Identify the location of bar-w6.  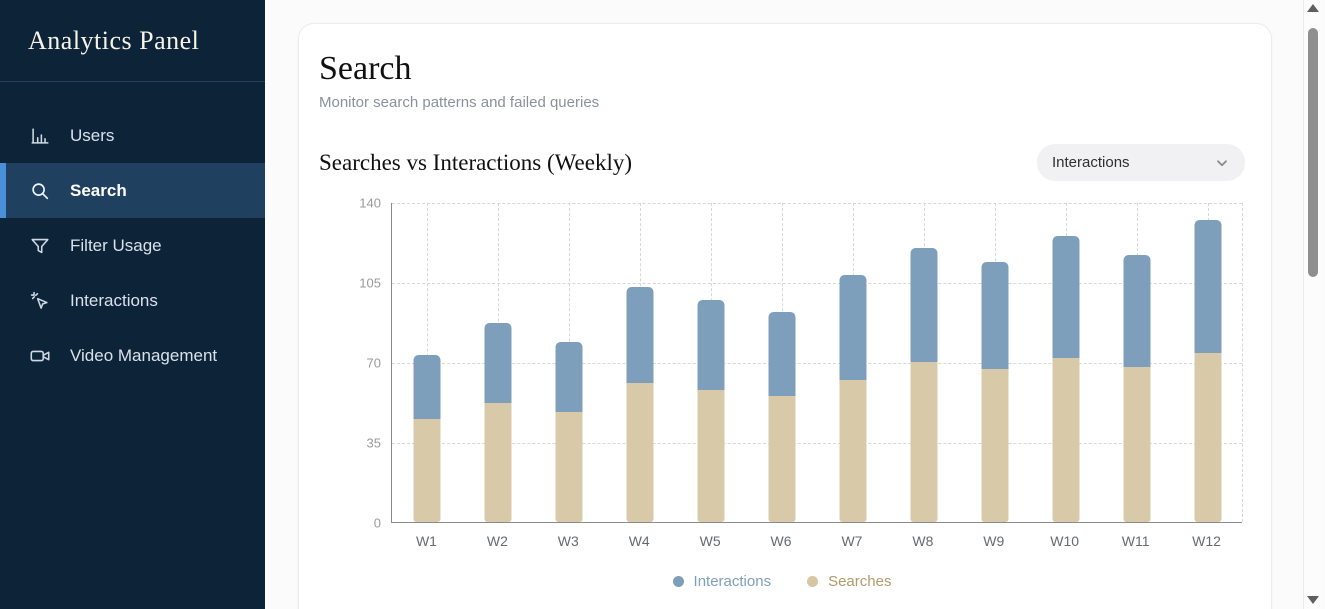
(782, 417).